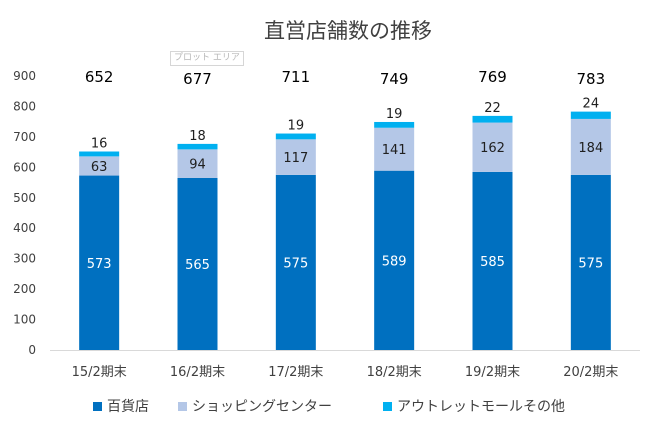 This screenshot has height=426, width=660. I want to click on total-label: 769, so click(492, 77).